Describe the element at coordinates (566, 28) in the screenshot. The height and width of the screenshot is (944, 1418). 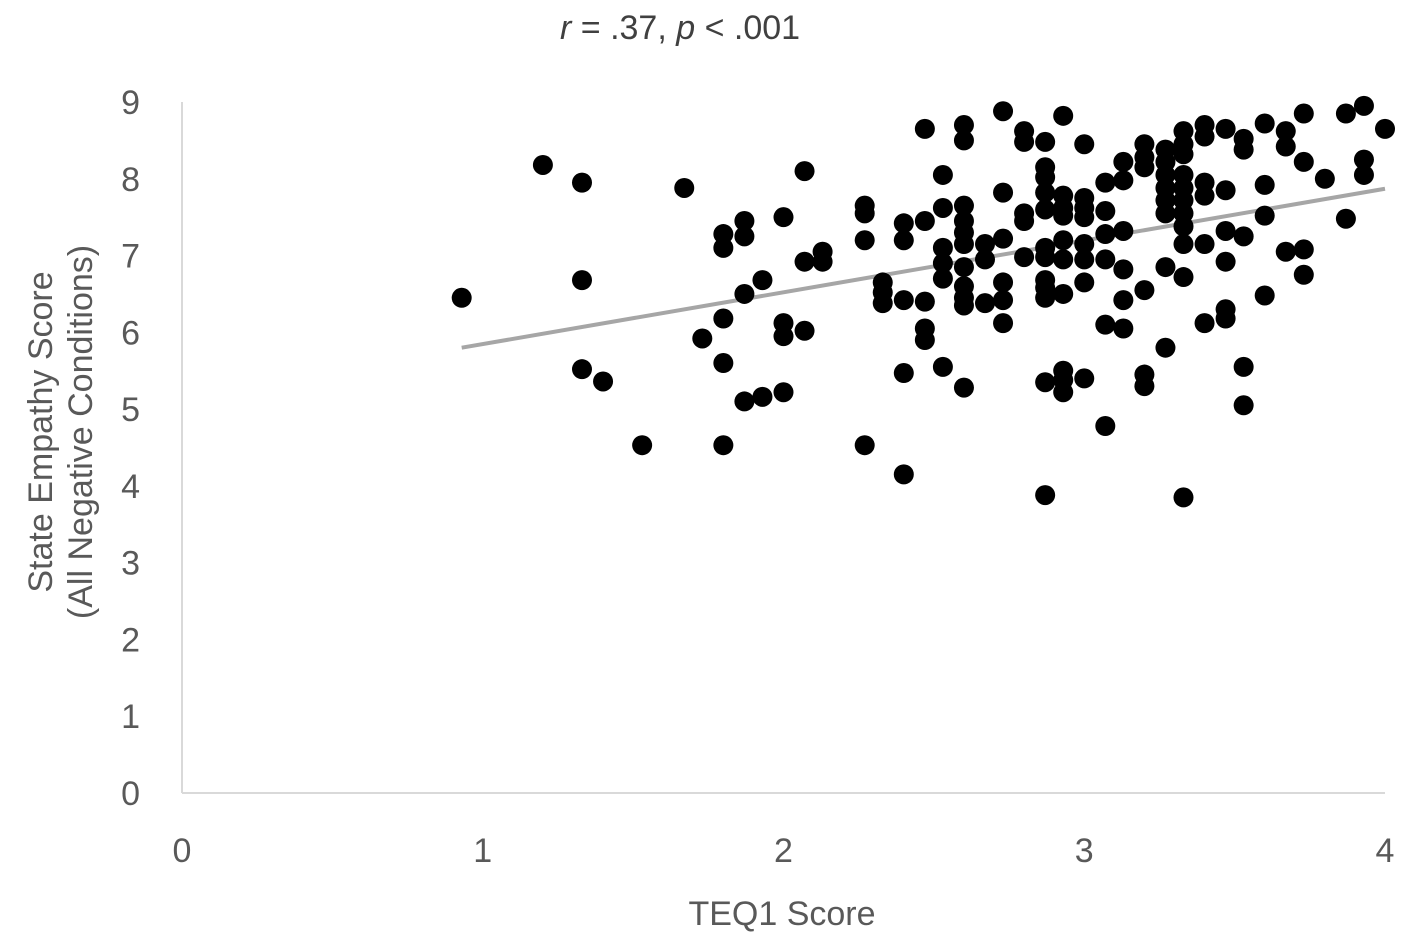
I see `r-label: r` at that location.